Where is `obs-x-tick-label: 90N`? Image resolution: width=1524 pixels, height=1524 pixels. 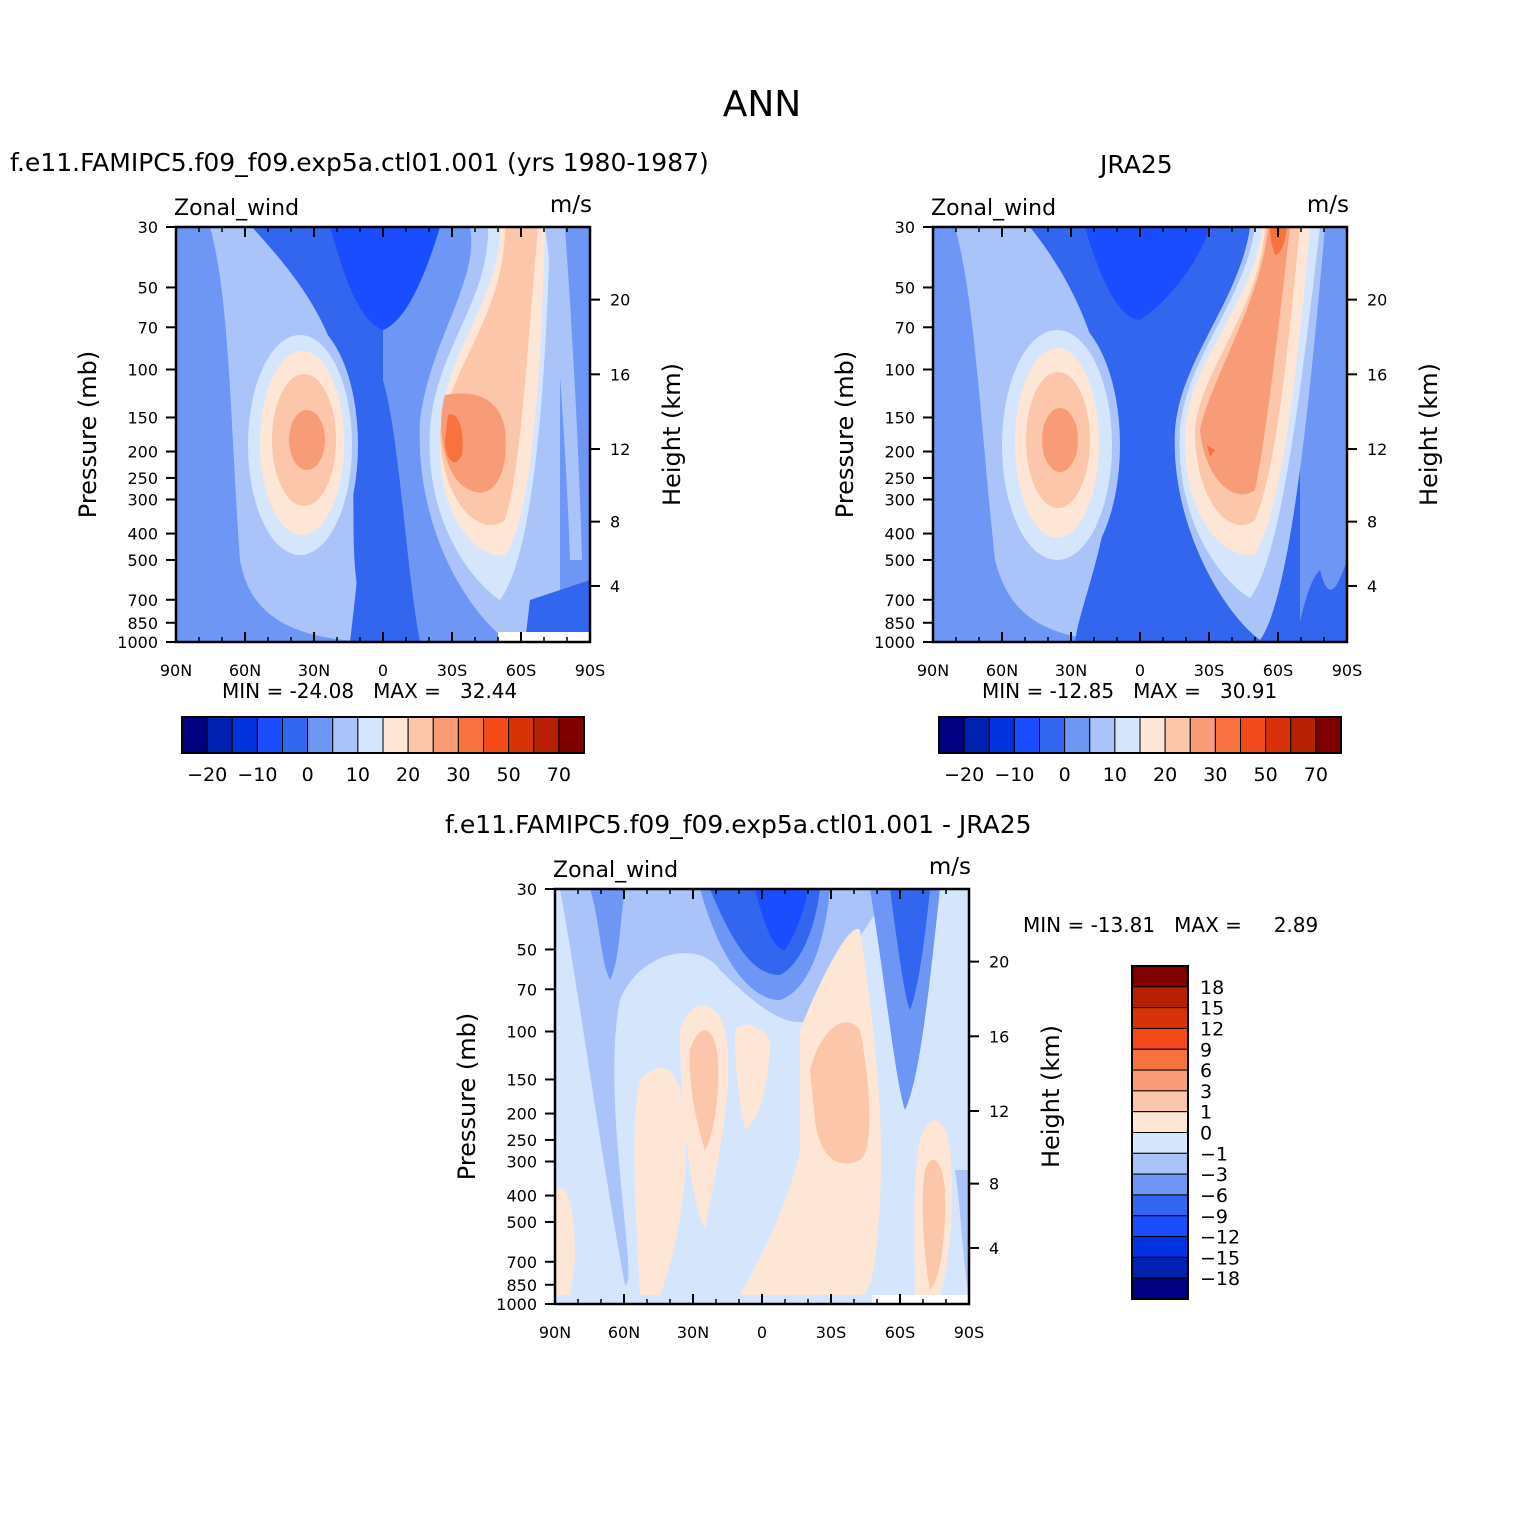 obs-x-tick-label: 90N is located at coordinates (933, 670).